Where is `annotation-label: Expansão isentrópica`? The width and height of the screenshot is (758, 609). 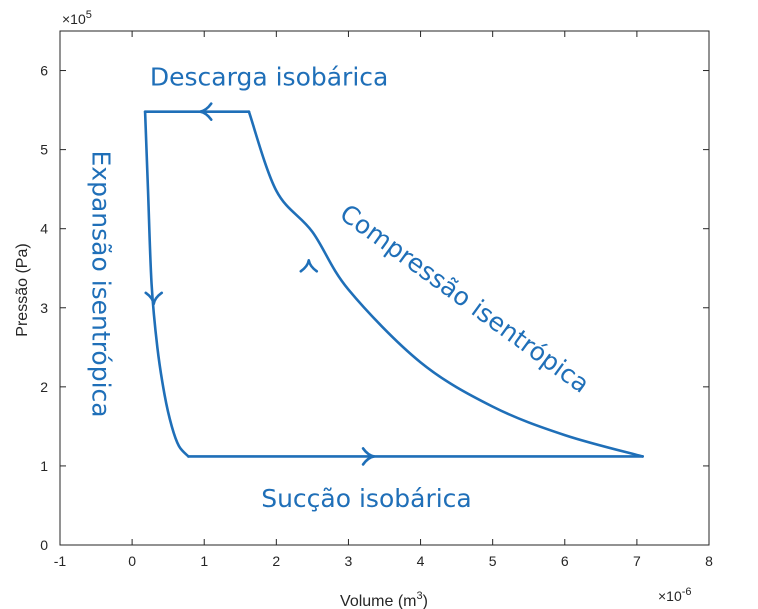 annotation-label: Expansão isentrópica is located at coordinates (101, 283).